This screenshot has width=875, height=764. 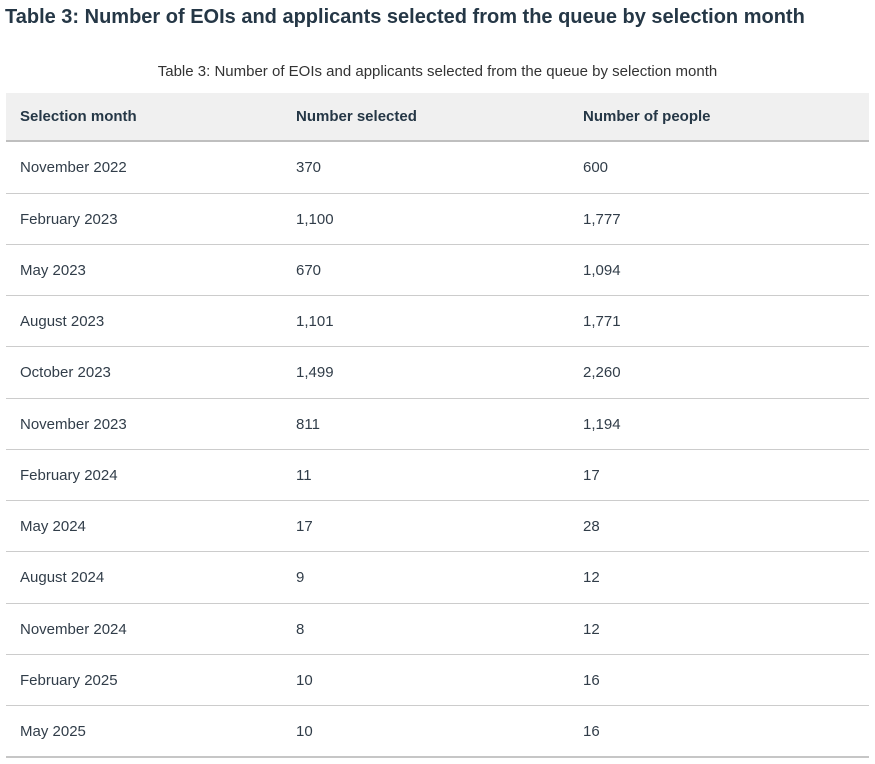 What do you see at coordinates (719, 321) in the screenshot?
I see `cell-people: 1,771` at bounding box center [719, 321].